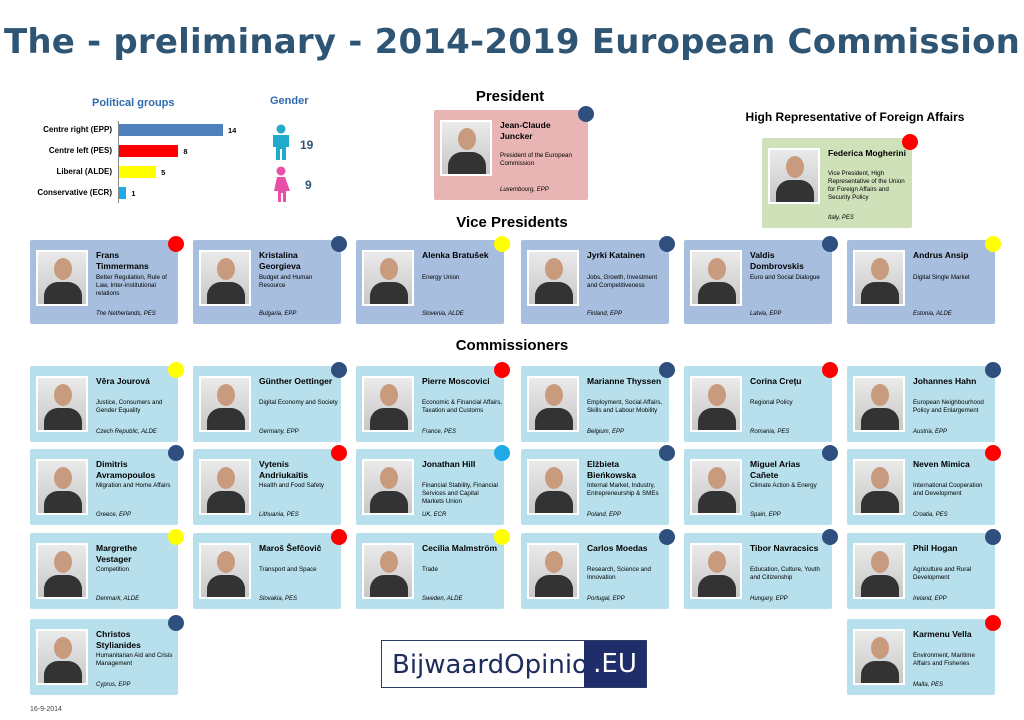 Image resolution: width=1024 pixels, height=720 pixels. Describe the element at coordinates (442, 599) in the screenshot. I see `member-country-party: Sweden, ALDE` at that location.